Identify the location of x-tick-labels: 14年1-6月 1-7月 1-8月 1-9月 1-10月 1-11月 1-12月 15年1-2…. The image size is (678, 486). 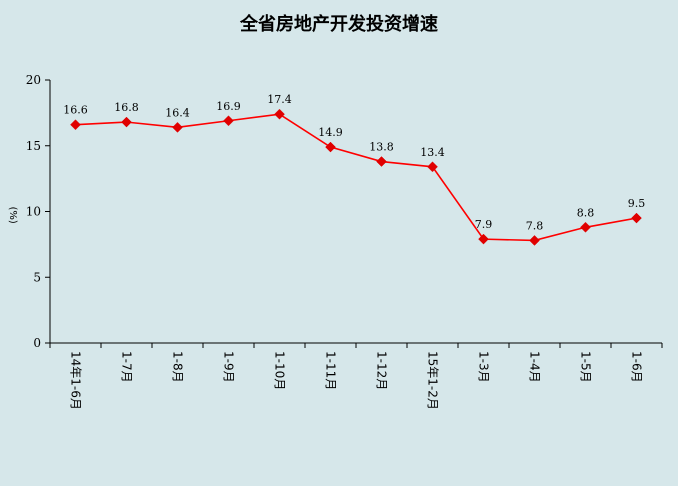
(356, 380).